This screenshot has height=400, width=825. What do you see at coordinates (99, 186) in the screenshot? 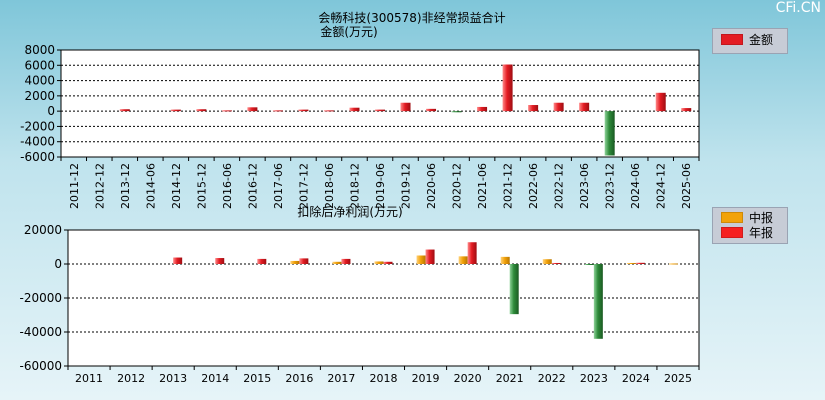
I see `x-tick-label: 2012-12` at bounding box center [99, 186].